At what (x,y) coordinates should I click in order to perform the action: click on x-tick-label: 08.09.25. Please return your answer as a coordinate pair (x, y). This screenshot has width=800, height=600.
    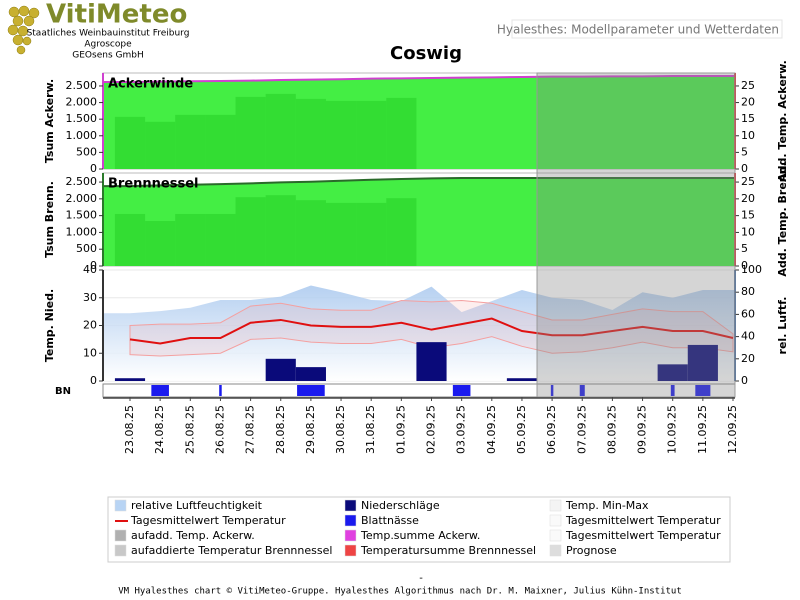
    Looking at the image, I should click on (611, 429).